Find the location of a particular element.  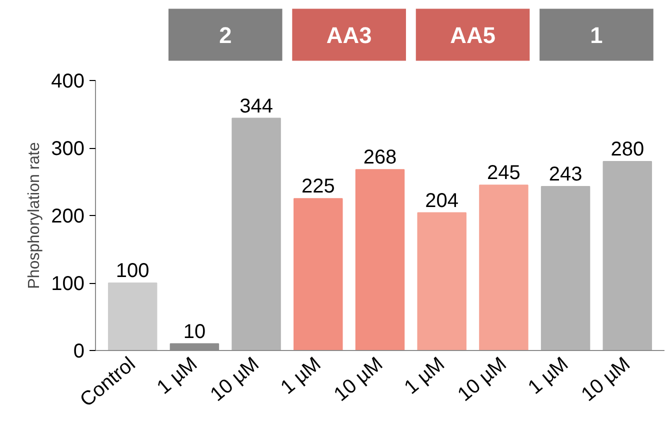

y-tick-label: 400 is located at coordinates (68, 81).